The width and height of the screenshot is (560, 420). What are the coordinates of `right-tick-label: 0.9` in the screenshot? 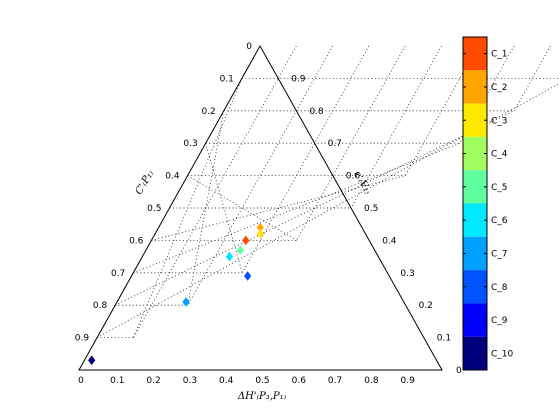 It's located at (298, 79).